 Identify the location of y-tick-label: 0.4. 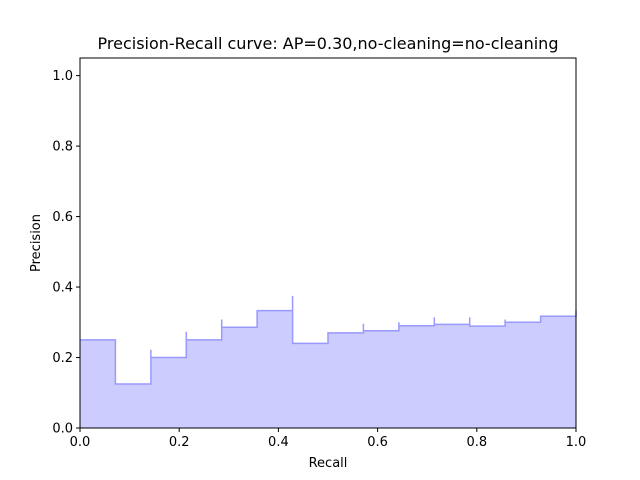
(62, 288).